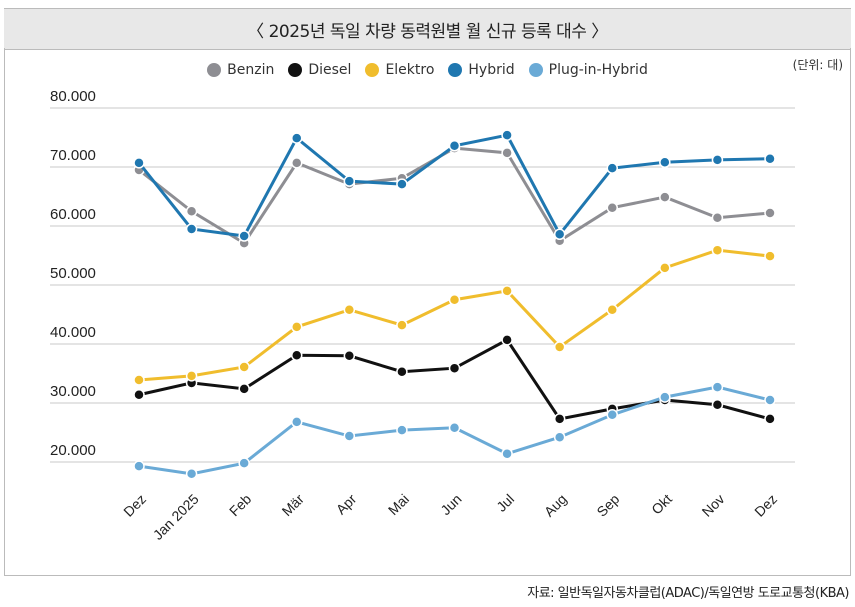 The width and height of the screenshot is (855, 607). What do you see at coordinates (607, 505) in the screenshot?
I see `x-tick-label: Sep` at bounding box center [607, 505].